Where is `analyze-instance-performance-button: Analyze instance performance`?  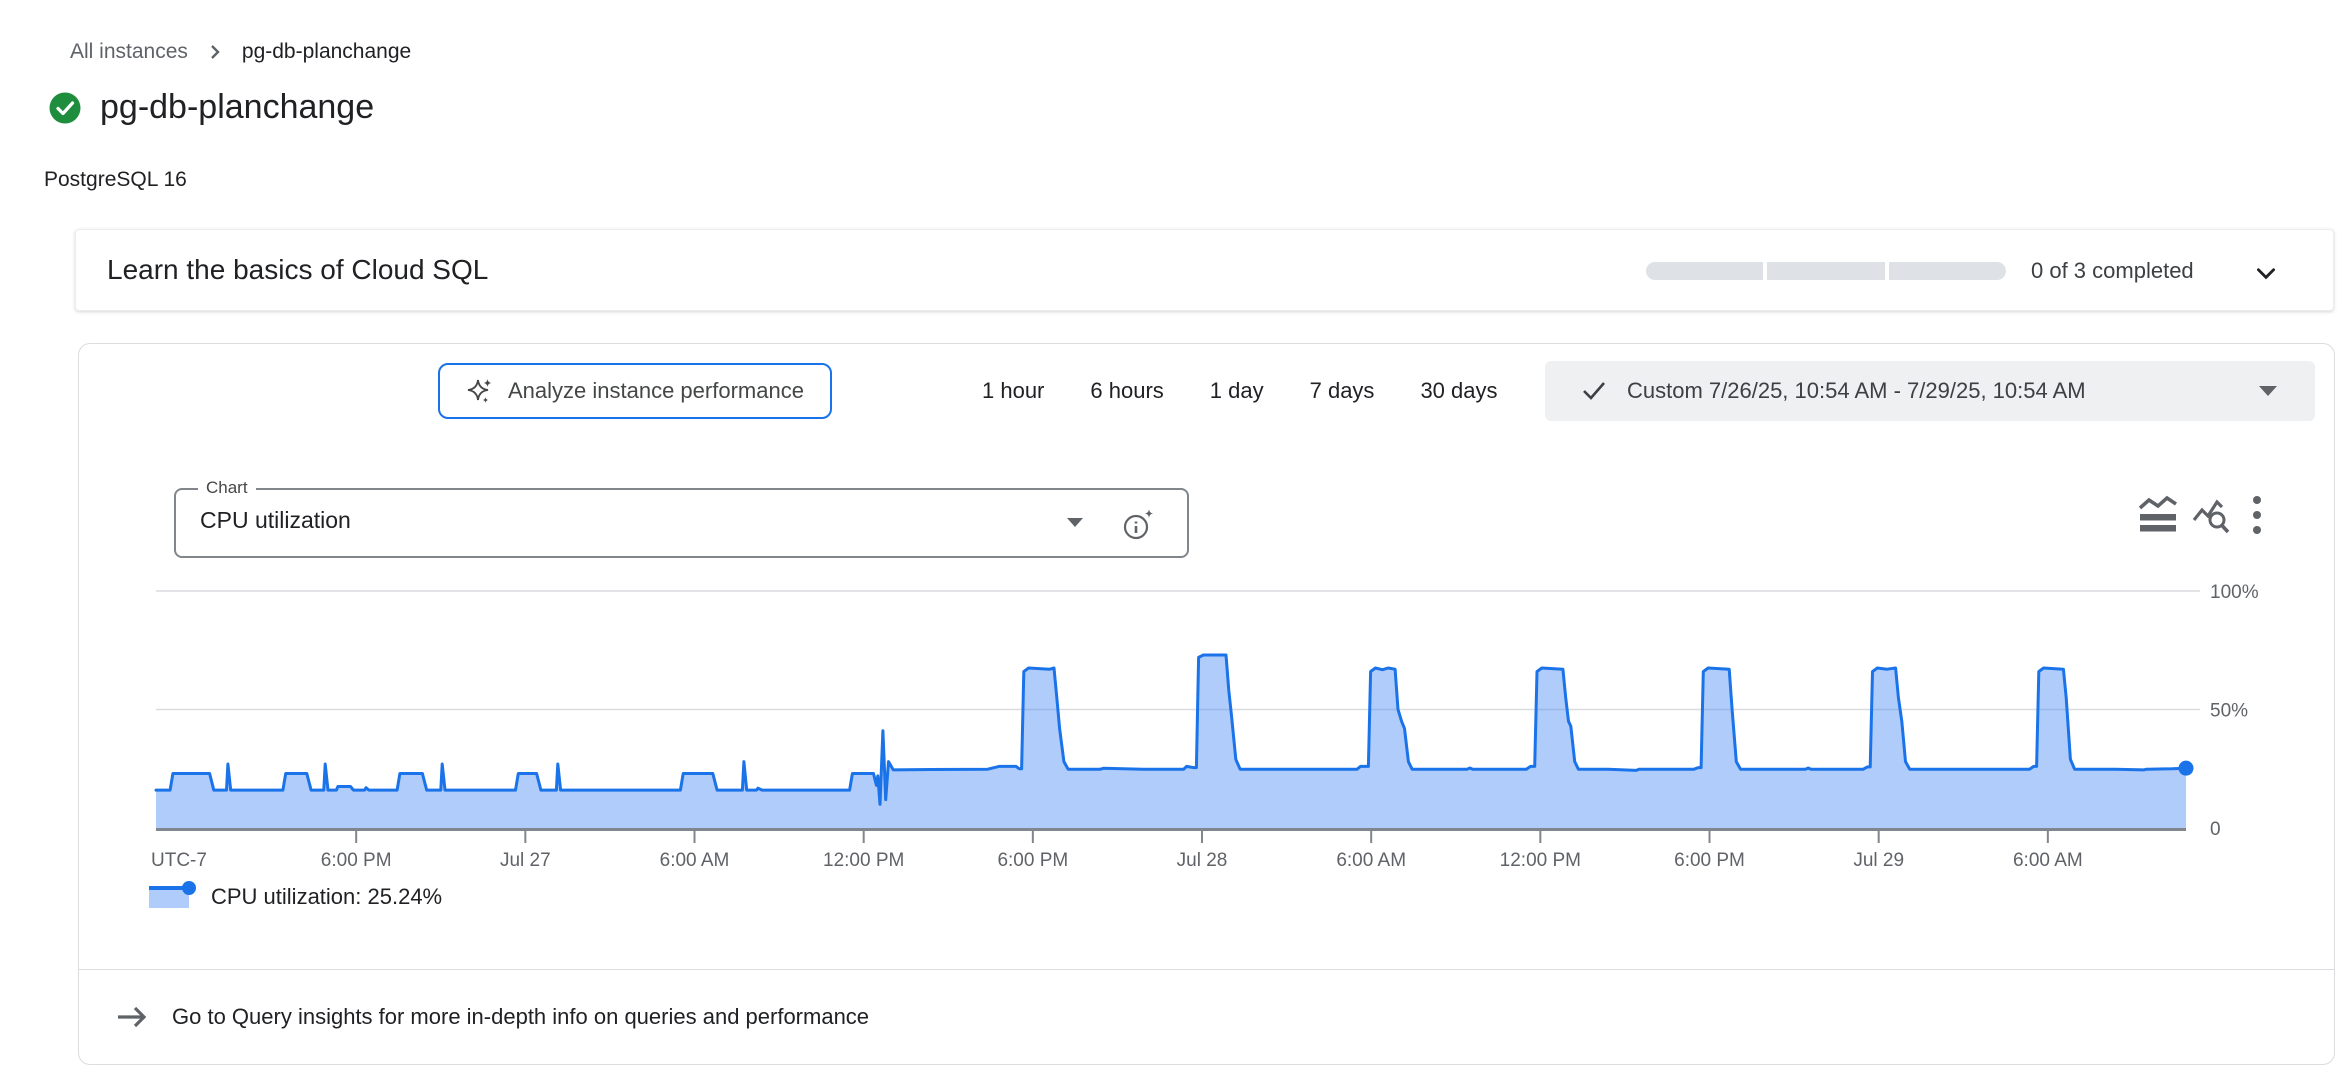
analyze-instance-performance-button: Analyze instance performance is located at coordinates (635, 391).